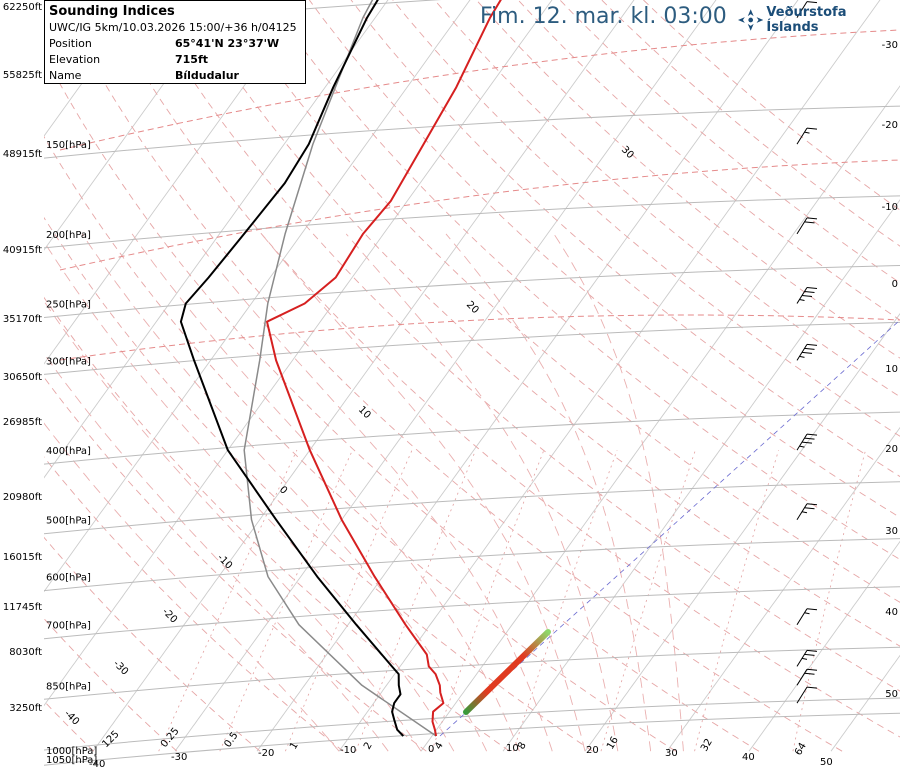 The width and height of the screenshot is (900, 768). Describe the element at coordinates (68, 235) in the screenshot. I see `pressure-tick-label: 200[hPa]` at that location.